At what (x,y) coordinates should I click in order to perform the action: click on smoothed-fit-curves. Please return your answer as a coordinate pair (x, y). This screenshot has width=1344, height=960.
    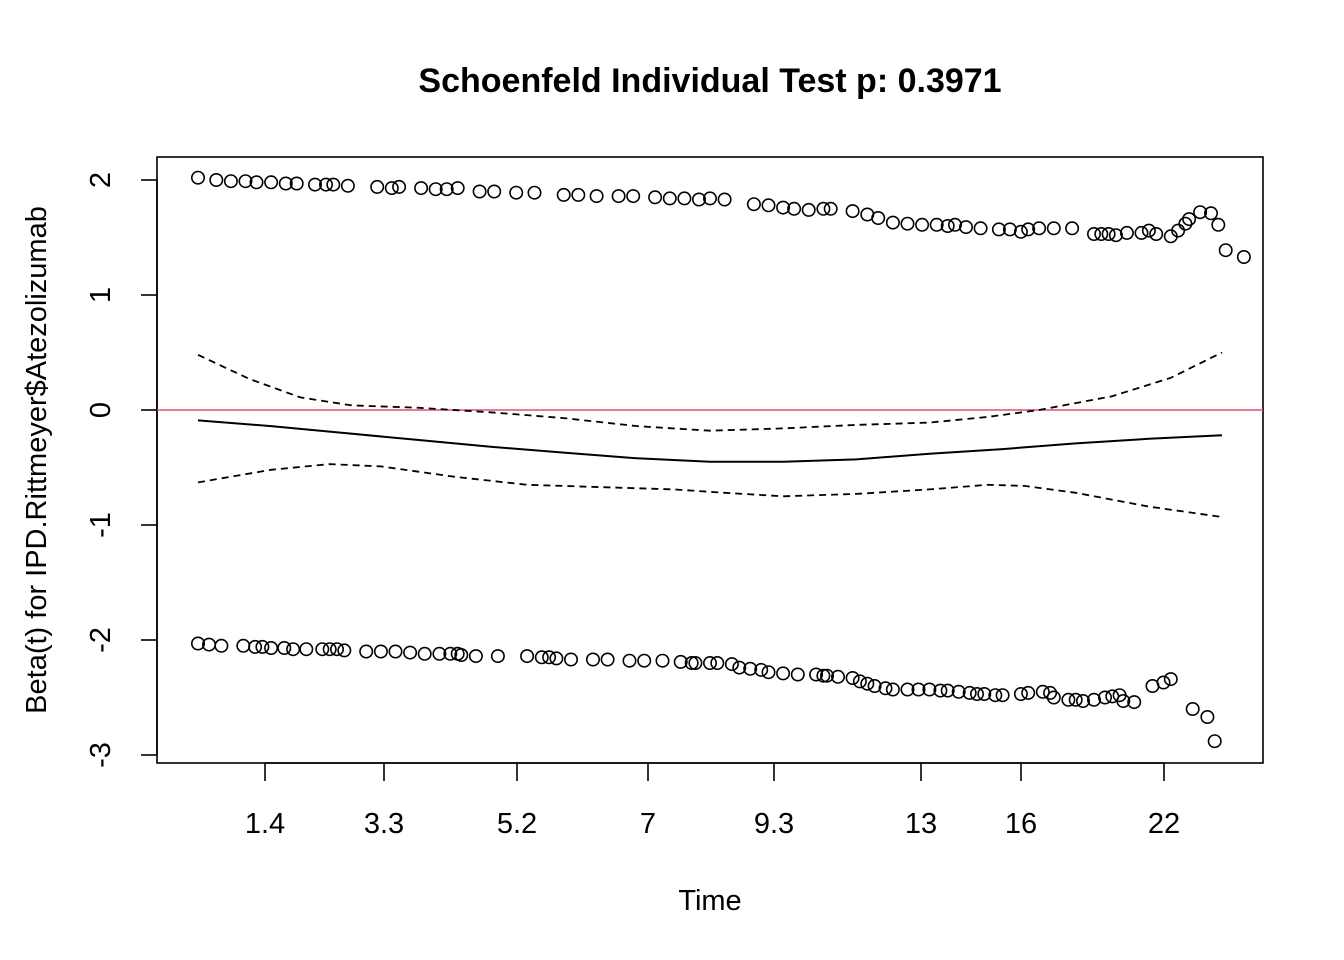
    Looking at the image, I should click on (710, 434).